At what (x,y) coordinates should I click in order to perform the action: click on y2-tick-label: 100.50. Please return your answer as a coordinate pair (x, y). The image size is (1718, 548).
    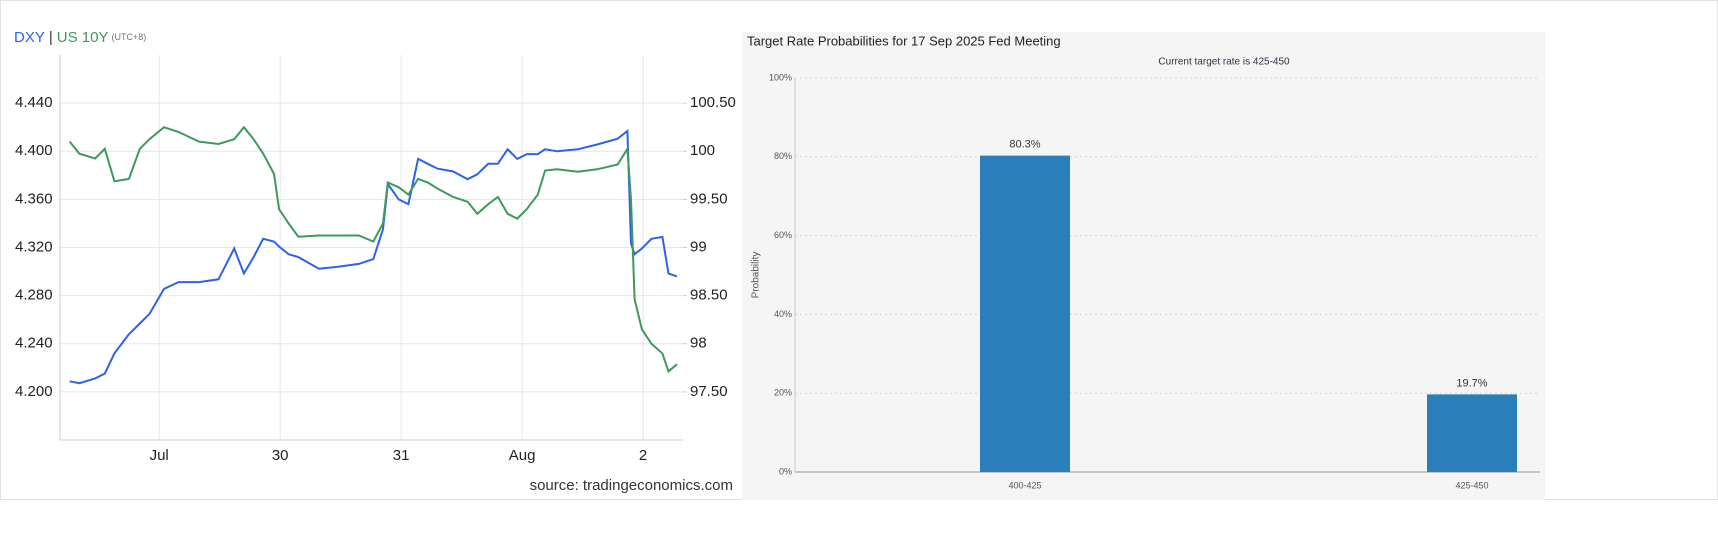
    Looking at the image, I should click on (713, 102).